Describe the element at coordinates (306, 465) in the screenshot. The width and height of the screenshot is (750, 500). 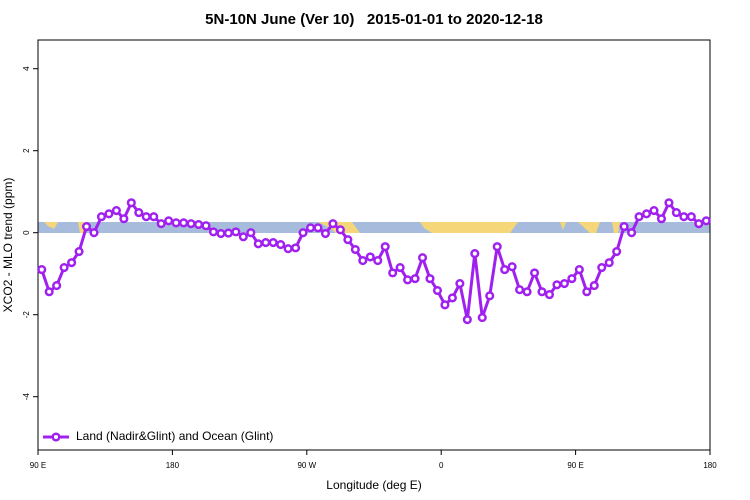
I see `x-tick-label: 90 W` at that location.